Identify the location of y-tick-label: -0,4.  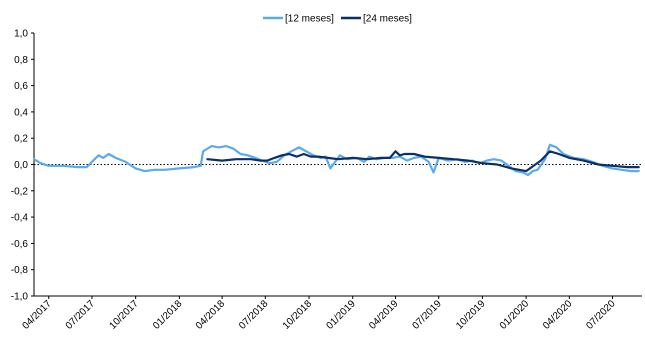
(20, 218).